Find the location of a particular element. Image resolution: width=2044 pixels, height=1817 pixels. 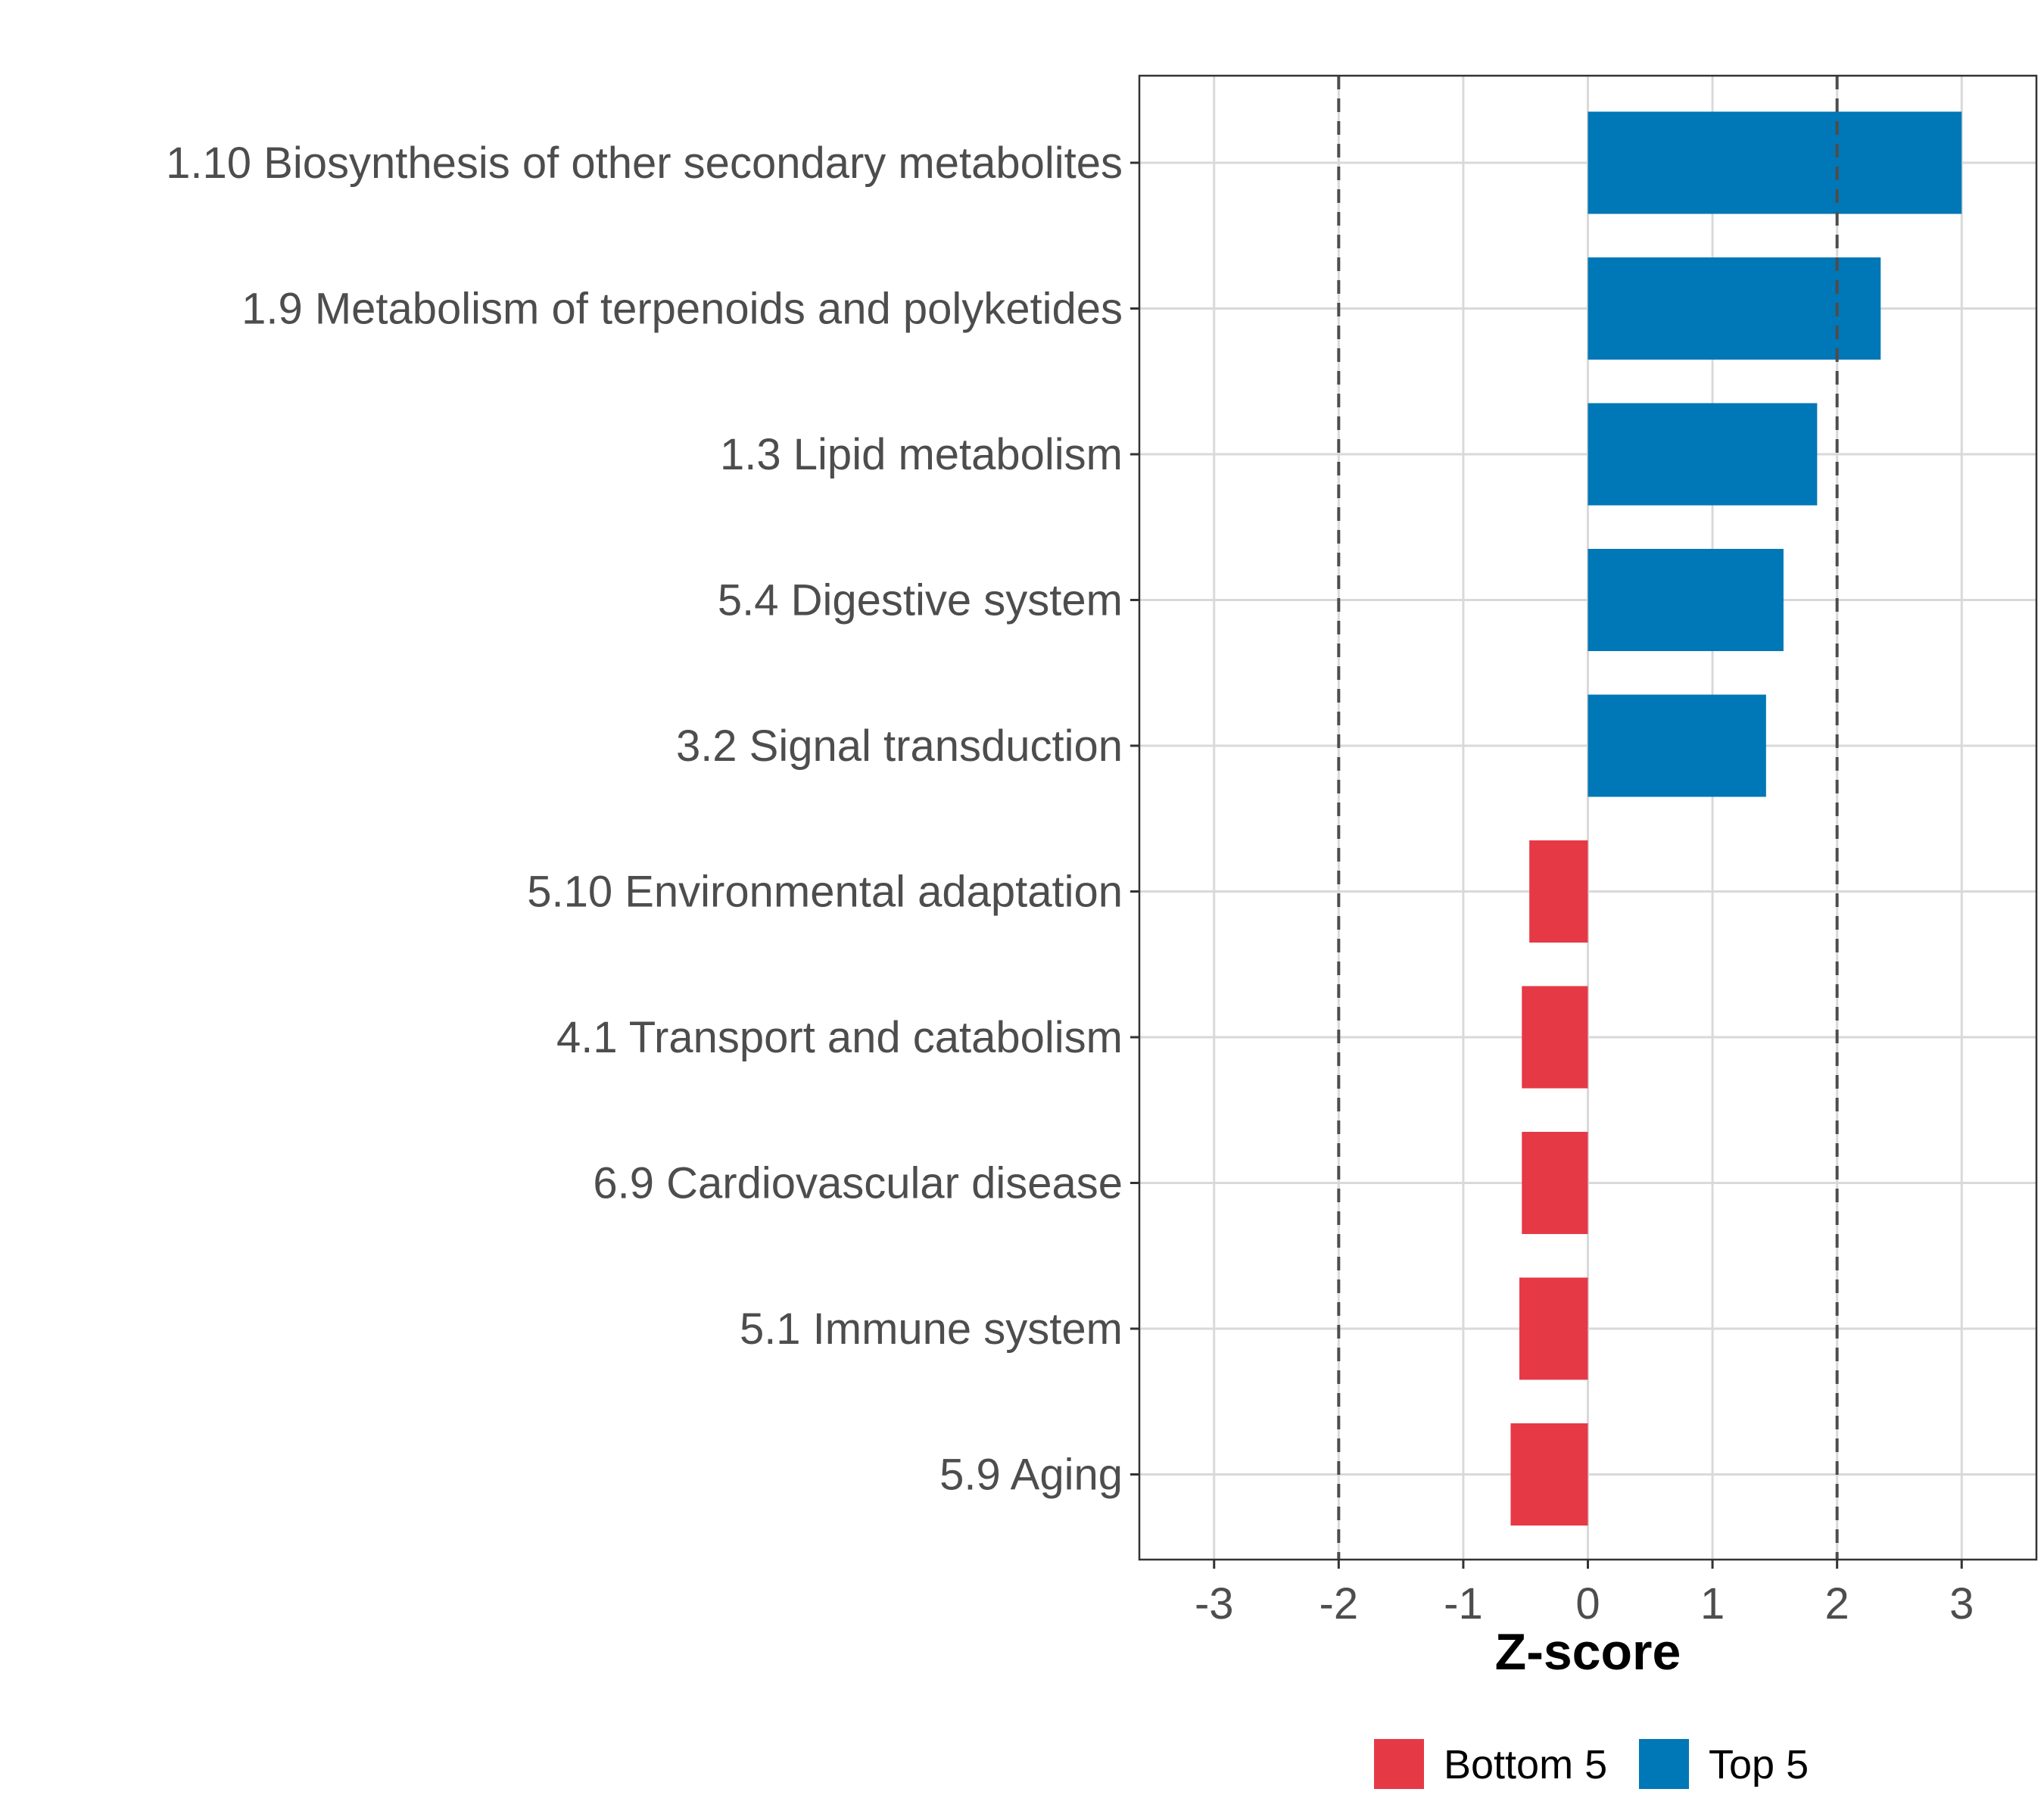

x-tick-labels: -3 -2 -1 0 1 2 3 is located at coordinates (1584, 1603).